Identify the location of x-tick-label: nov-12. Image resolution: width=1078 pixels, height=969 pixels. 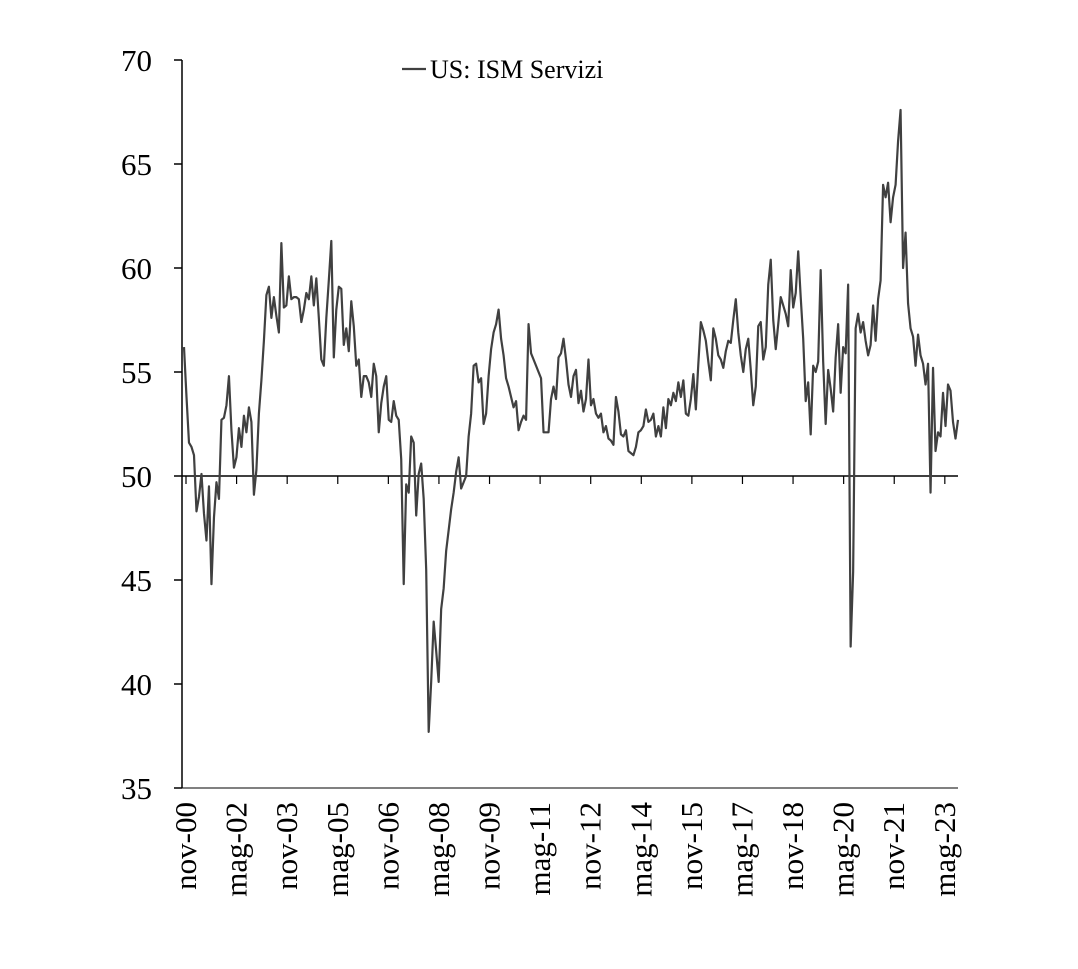
(590, 846).